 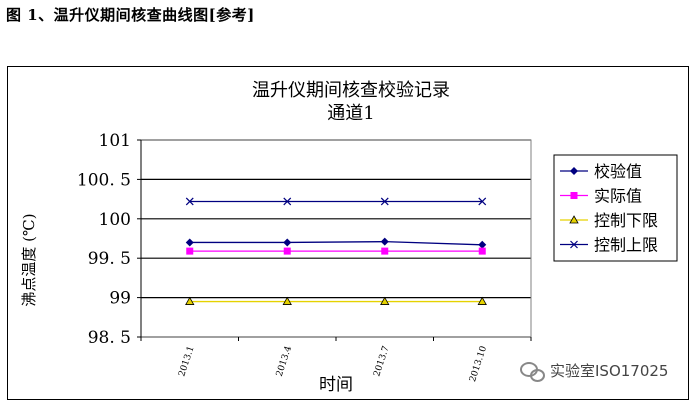 I want to click on x-tick-label: 2013.4, so click(x=284, y=361).